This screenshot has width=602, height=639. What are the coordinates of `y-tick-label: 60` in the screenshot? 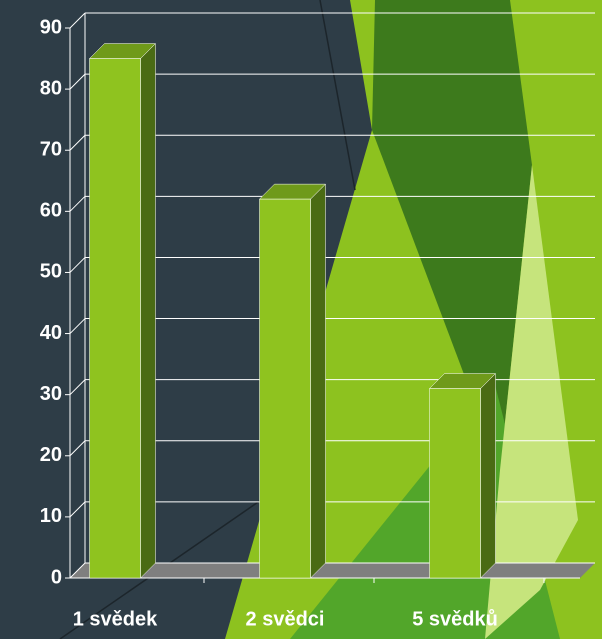 It's located at (51, 211).